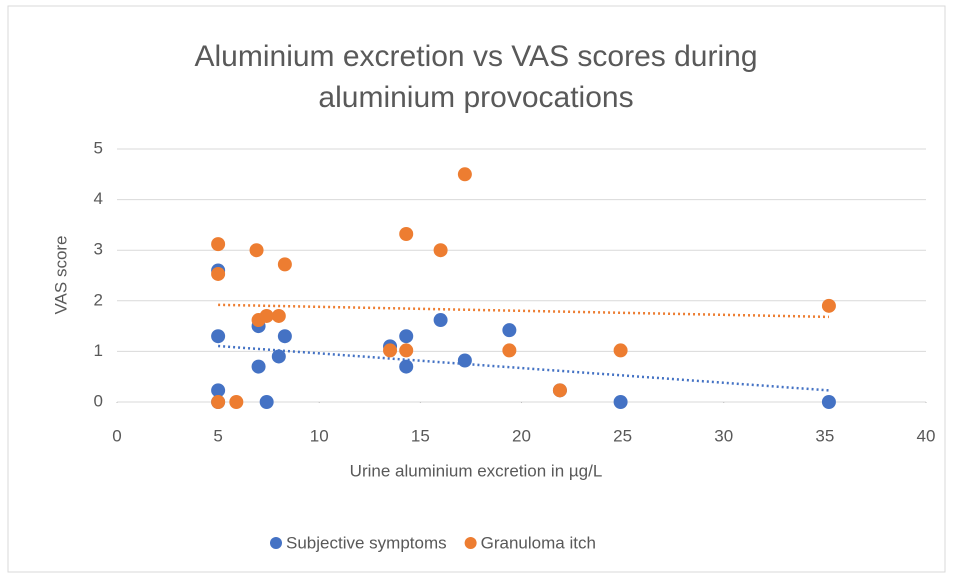 The width and height of the screenshot is (953, 579). Describe the element at coordinates (420, 435) in the screenshot. I see `x-tick-label: 15` at that location.